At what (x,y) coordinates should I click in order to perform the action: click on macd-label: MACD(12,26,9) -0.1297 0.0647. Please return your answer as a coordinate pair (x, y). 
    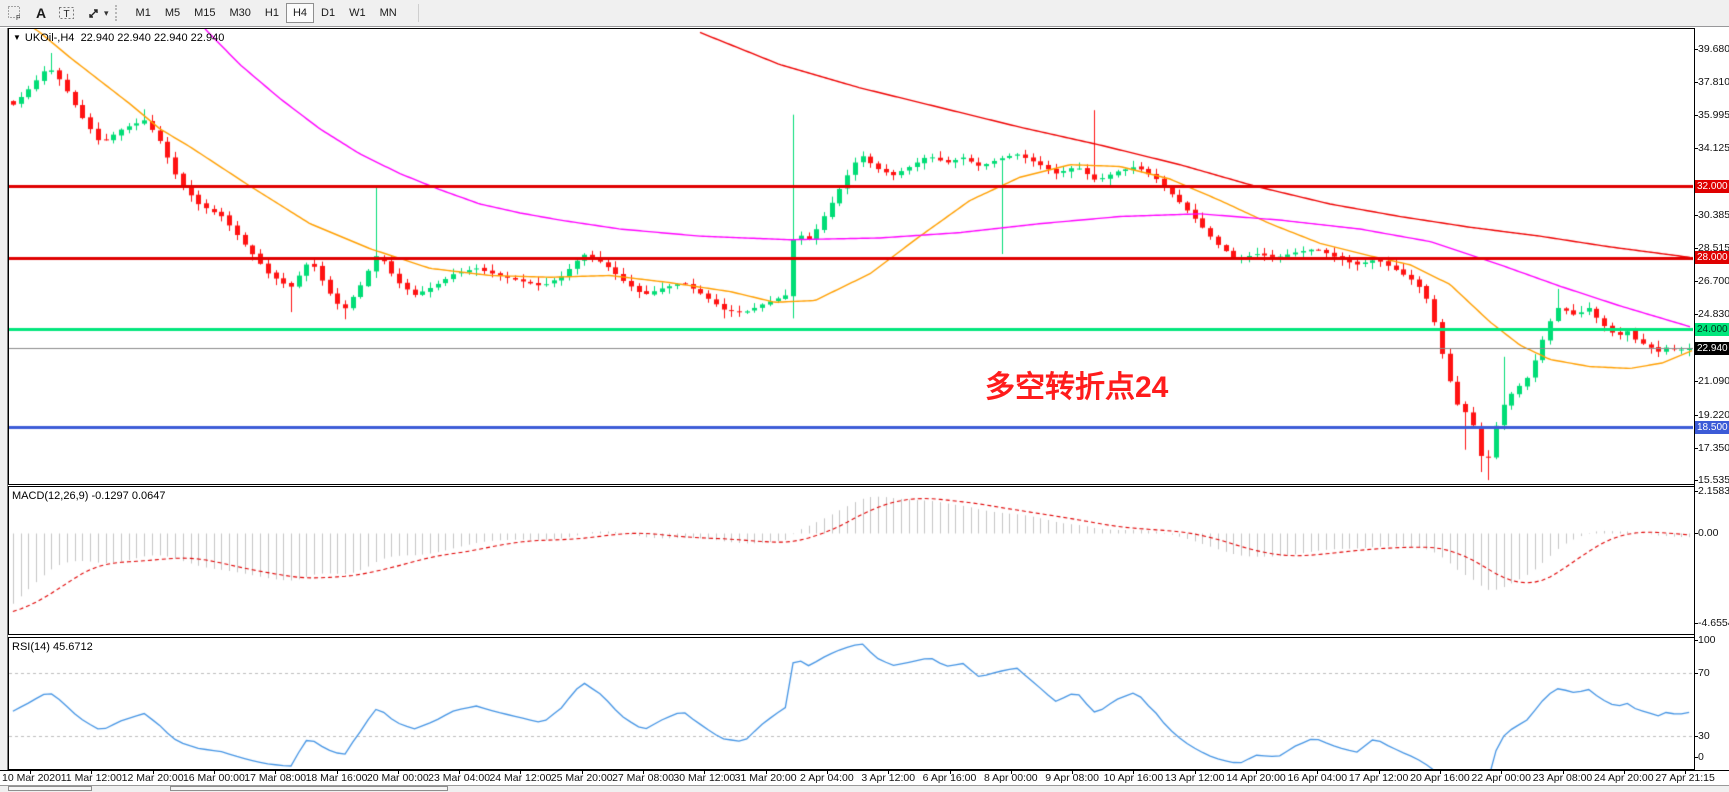
    Looking at the image, I should click on (89, 496).